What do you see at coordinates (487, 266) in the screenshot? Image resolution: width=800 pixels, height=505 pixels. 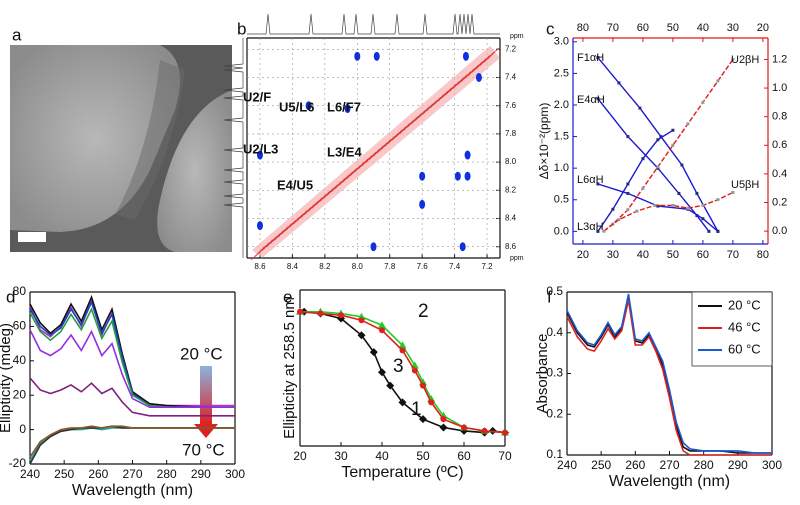 I see `x-tick-label: 7.2` at bounding box center [487, 266].